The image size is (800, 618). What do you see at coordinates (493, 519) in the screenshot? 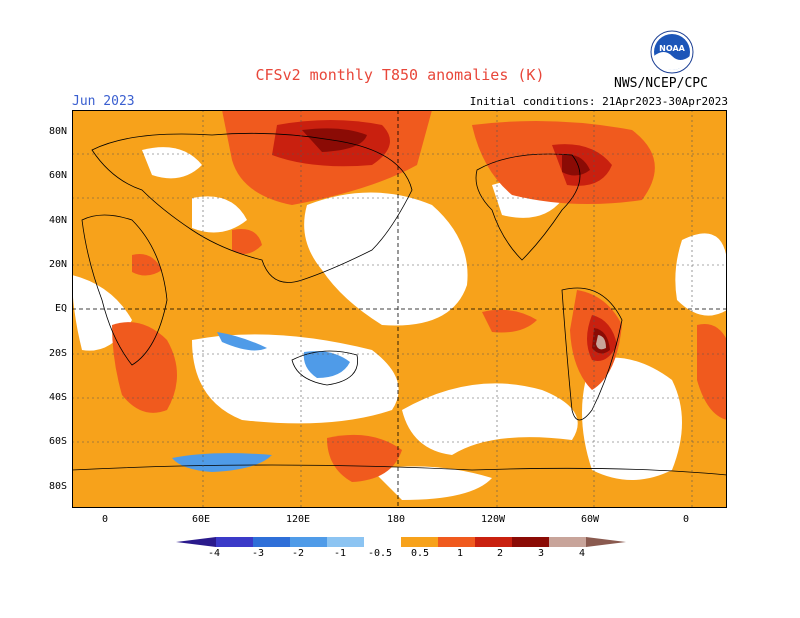
I see `lon-label: 120W` at bounding box center [493, 519].